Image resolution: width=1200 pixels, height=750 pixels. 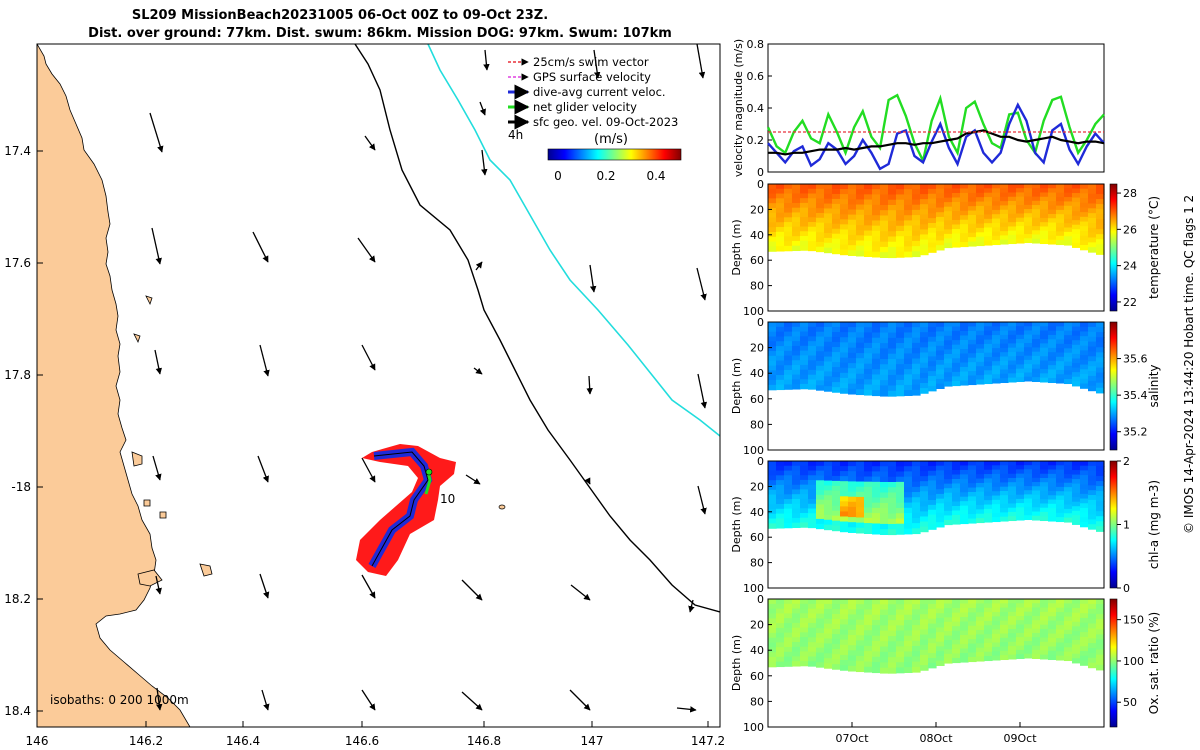 I want to click on velocity-arrow, so click(x=368, y=357).